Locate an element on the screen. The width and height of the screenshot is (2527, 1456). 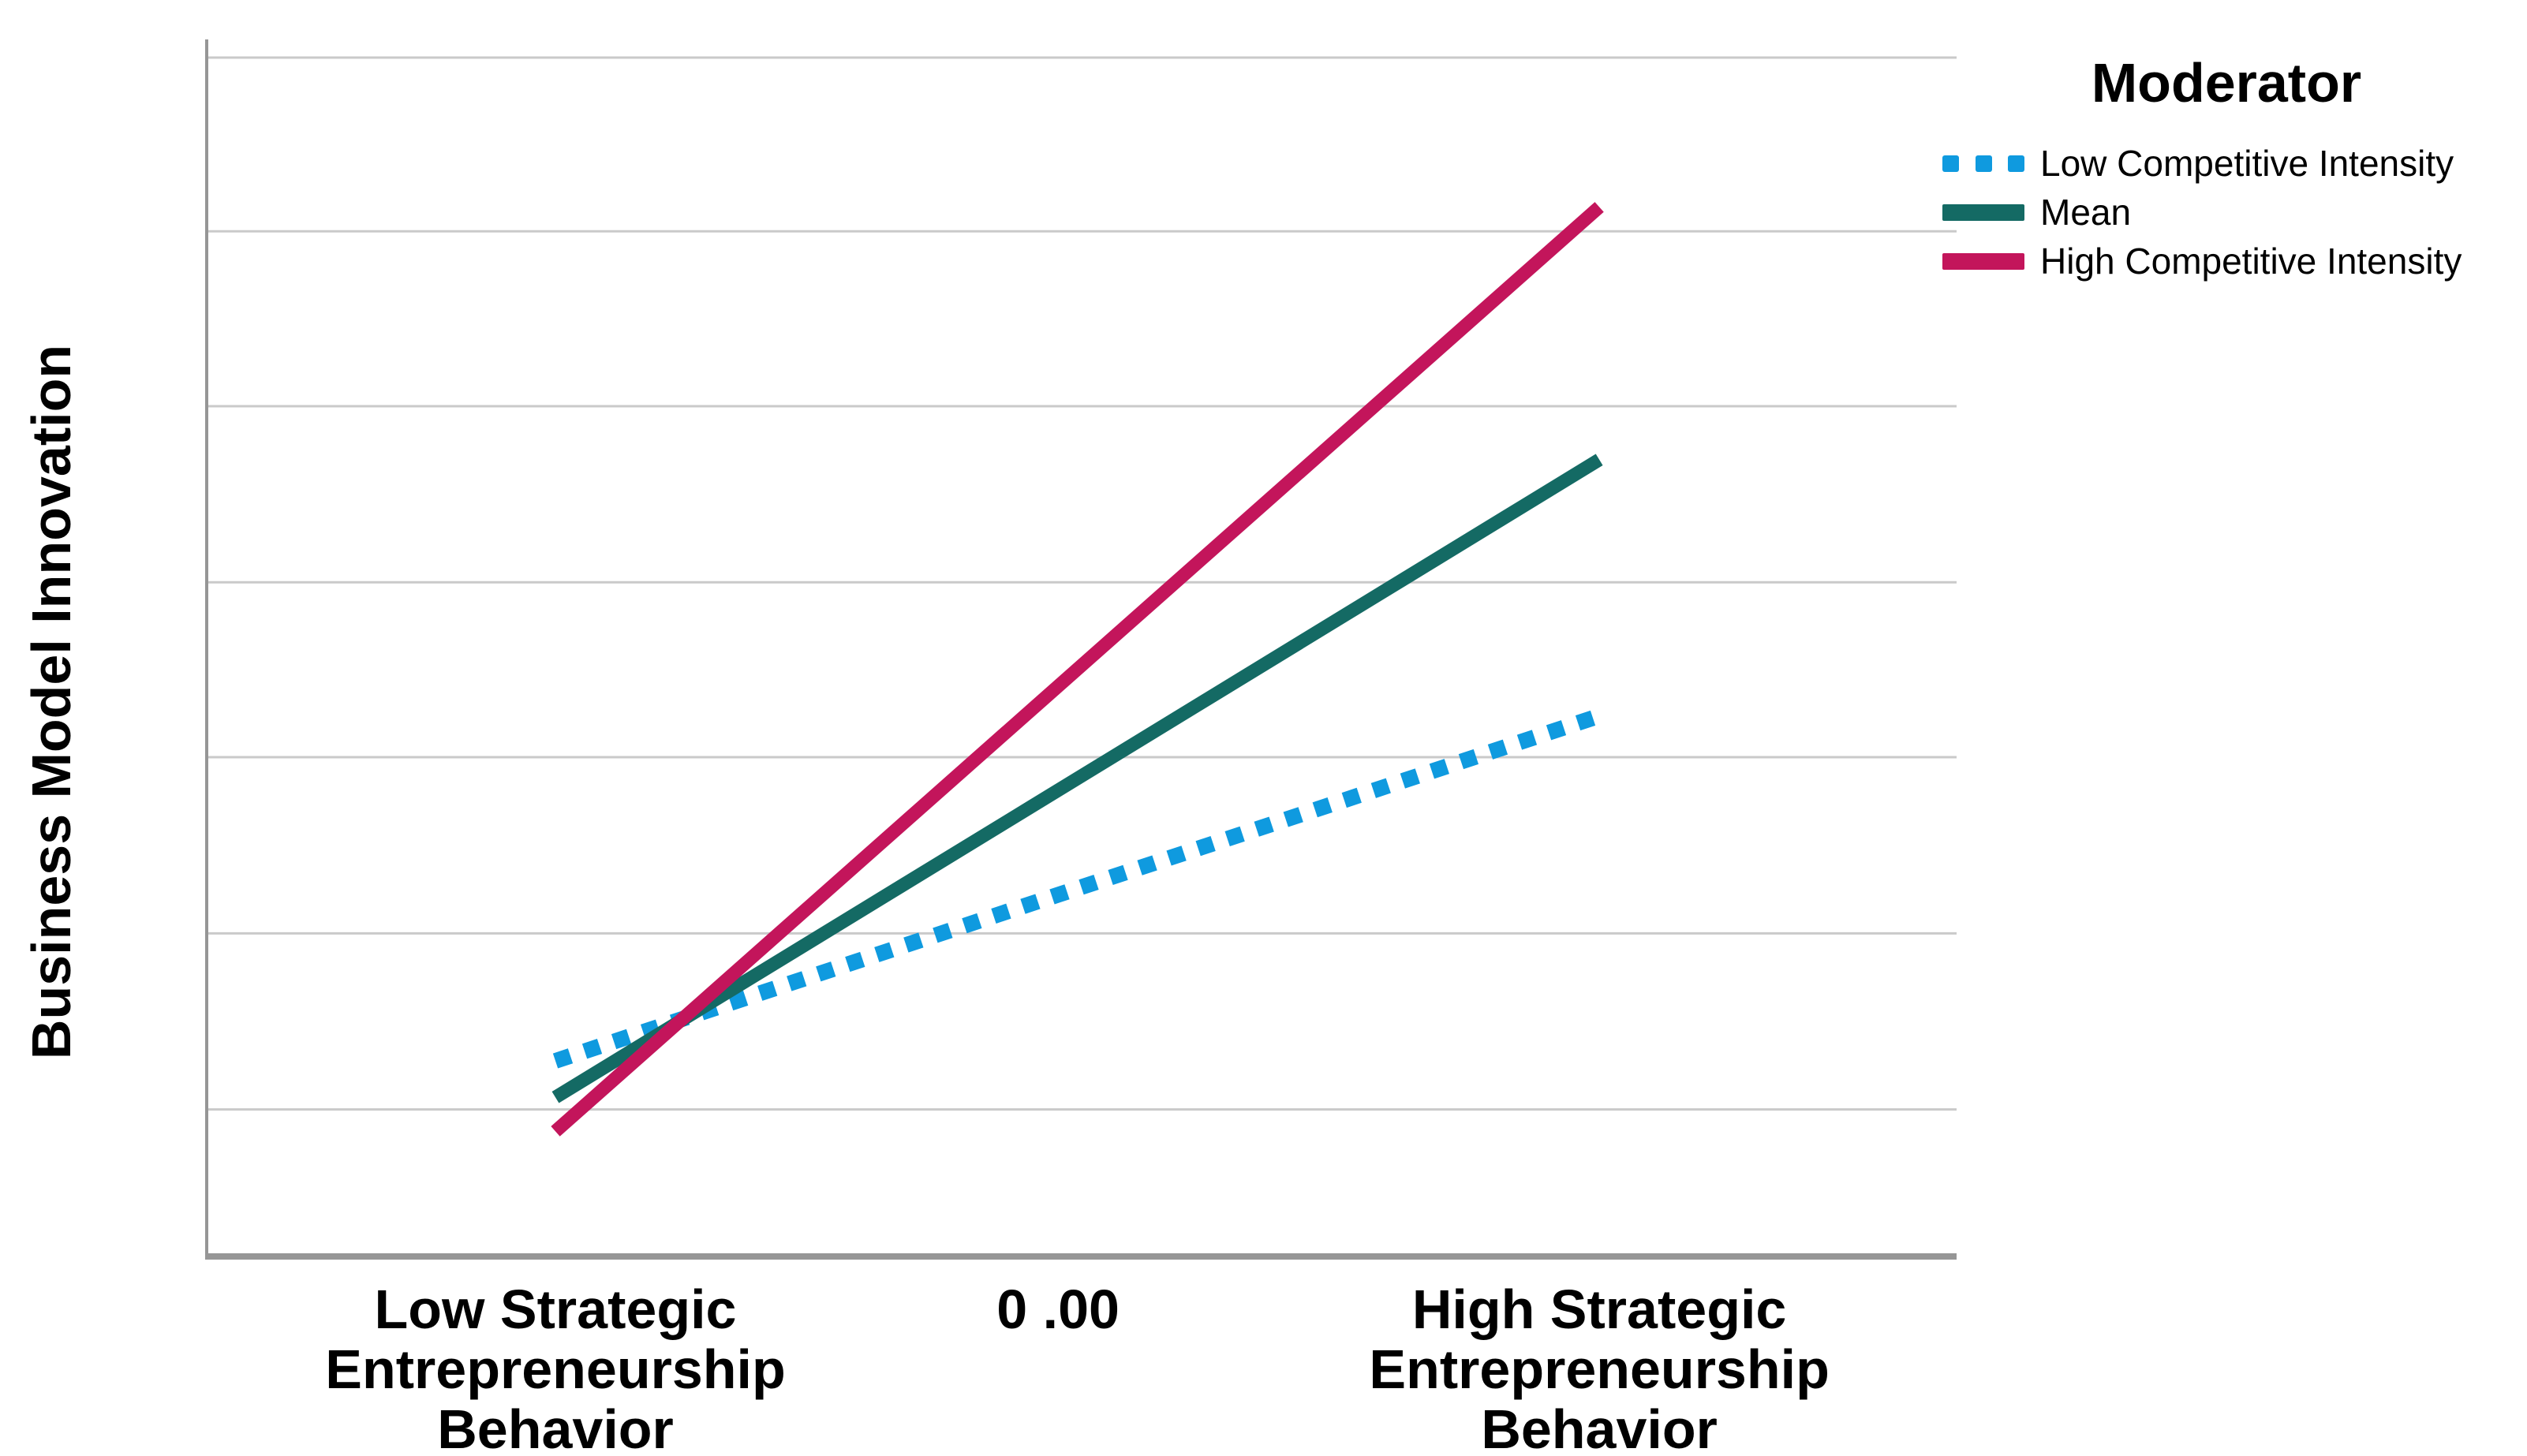
legend-item-low-competitive-intensity: Low Competitive Intensity is located at coordinates (2226, 163).